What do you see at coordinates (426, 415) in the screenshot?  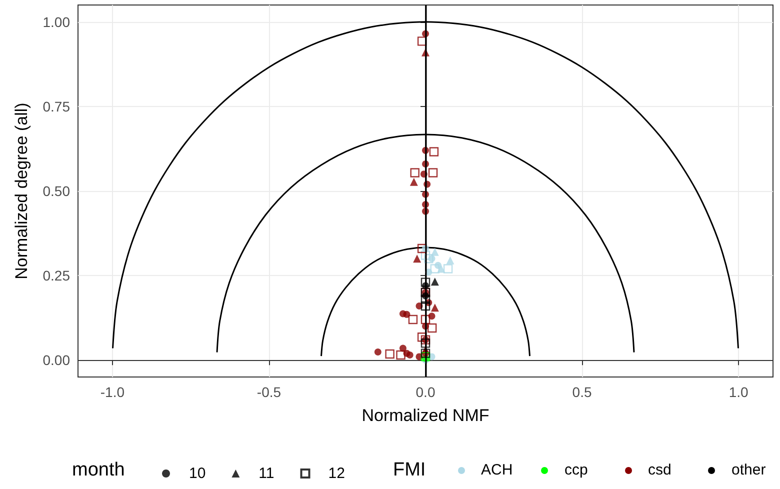 I see `x-axis-title: Normalized NMF` at bounding box center [426, 415].